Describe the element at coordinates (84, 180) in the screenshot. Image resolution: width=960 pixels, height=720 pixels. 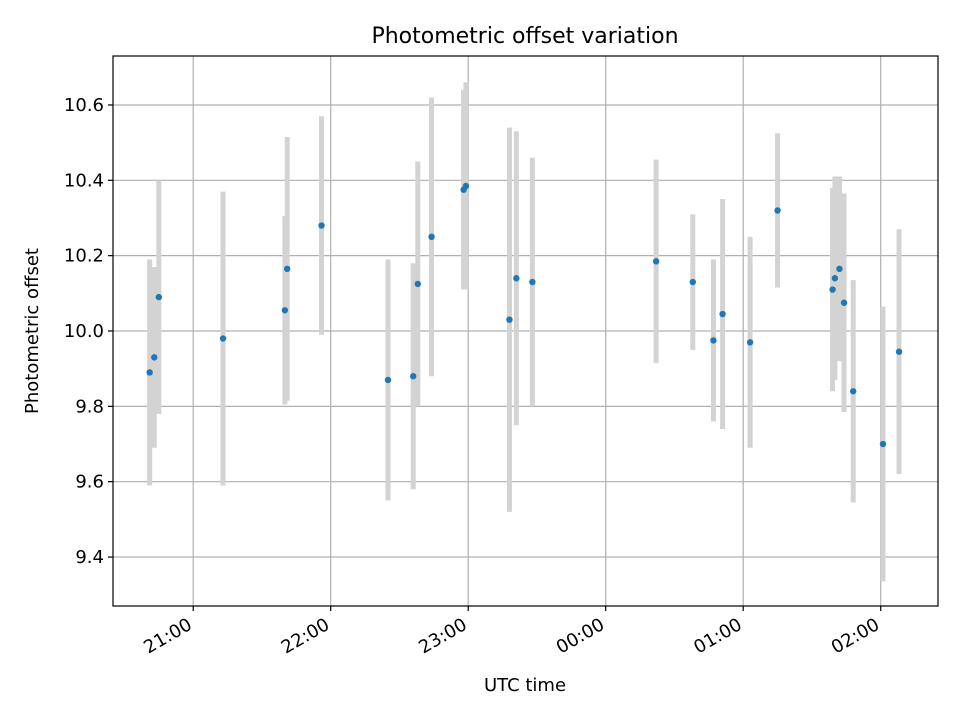
I see `y-tick-label: 10.4` at that location.